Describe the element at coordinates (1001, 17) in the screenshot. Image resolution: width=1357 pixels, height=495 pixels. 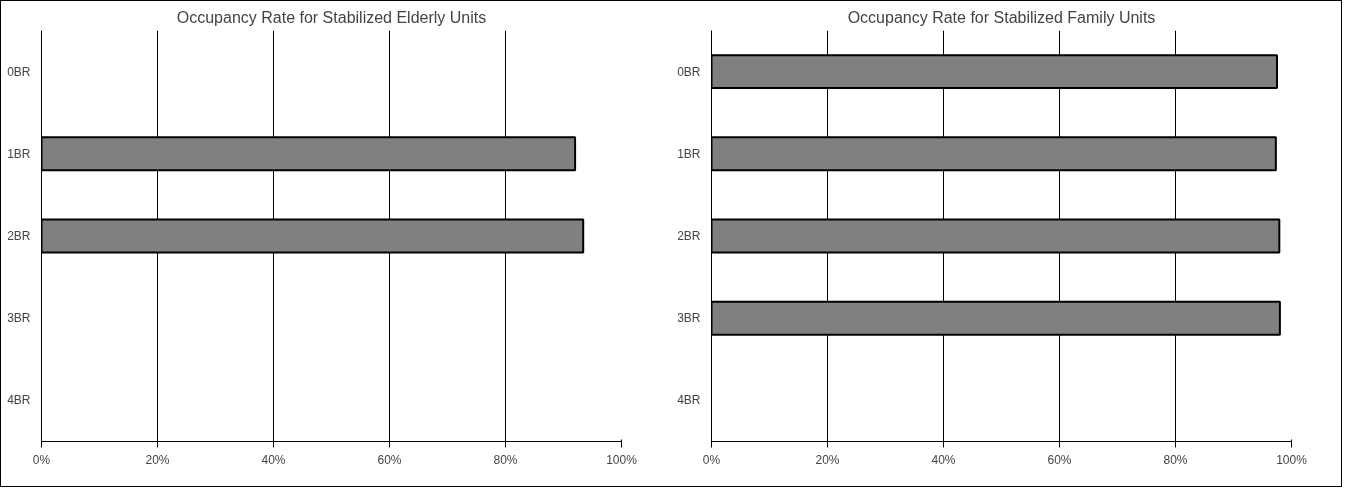
I see `chart-title: Occupancy Rate for Stabilized Family Units` at that location.